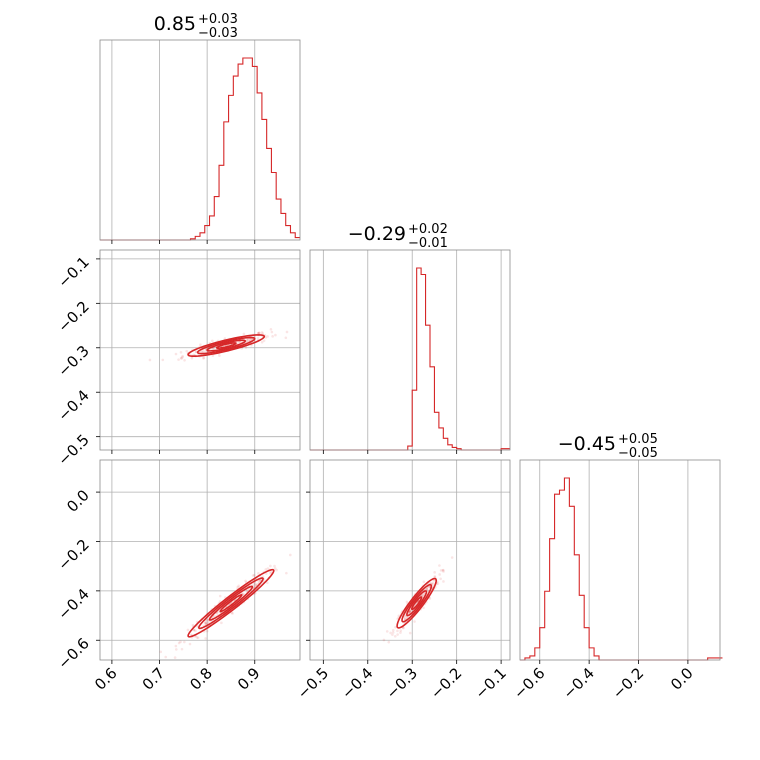  Describe the element at coordinates (78, 501) in the screenshot. I see `y-tick-label: 0.0` at that location.